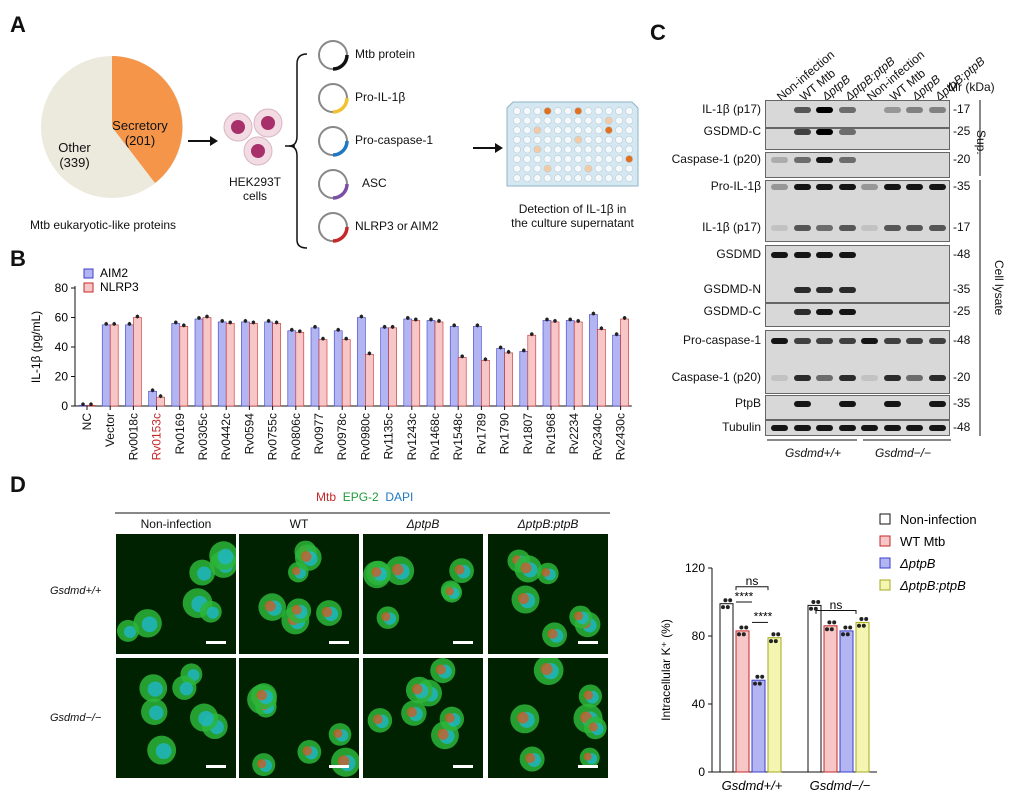  Describe the element at coordinates (731, 227) in the screenshot. I see `blot-label: IL-1β (p17)` at that location.